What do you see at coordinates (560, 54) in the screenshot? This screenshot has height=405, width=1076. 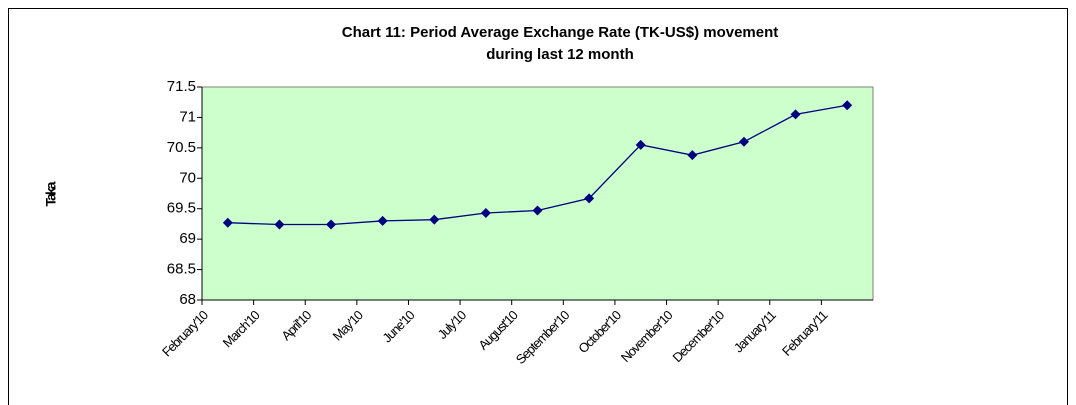 I see `chart-title: during last 12 month` at bounding box center [560, 54].